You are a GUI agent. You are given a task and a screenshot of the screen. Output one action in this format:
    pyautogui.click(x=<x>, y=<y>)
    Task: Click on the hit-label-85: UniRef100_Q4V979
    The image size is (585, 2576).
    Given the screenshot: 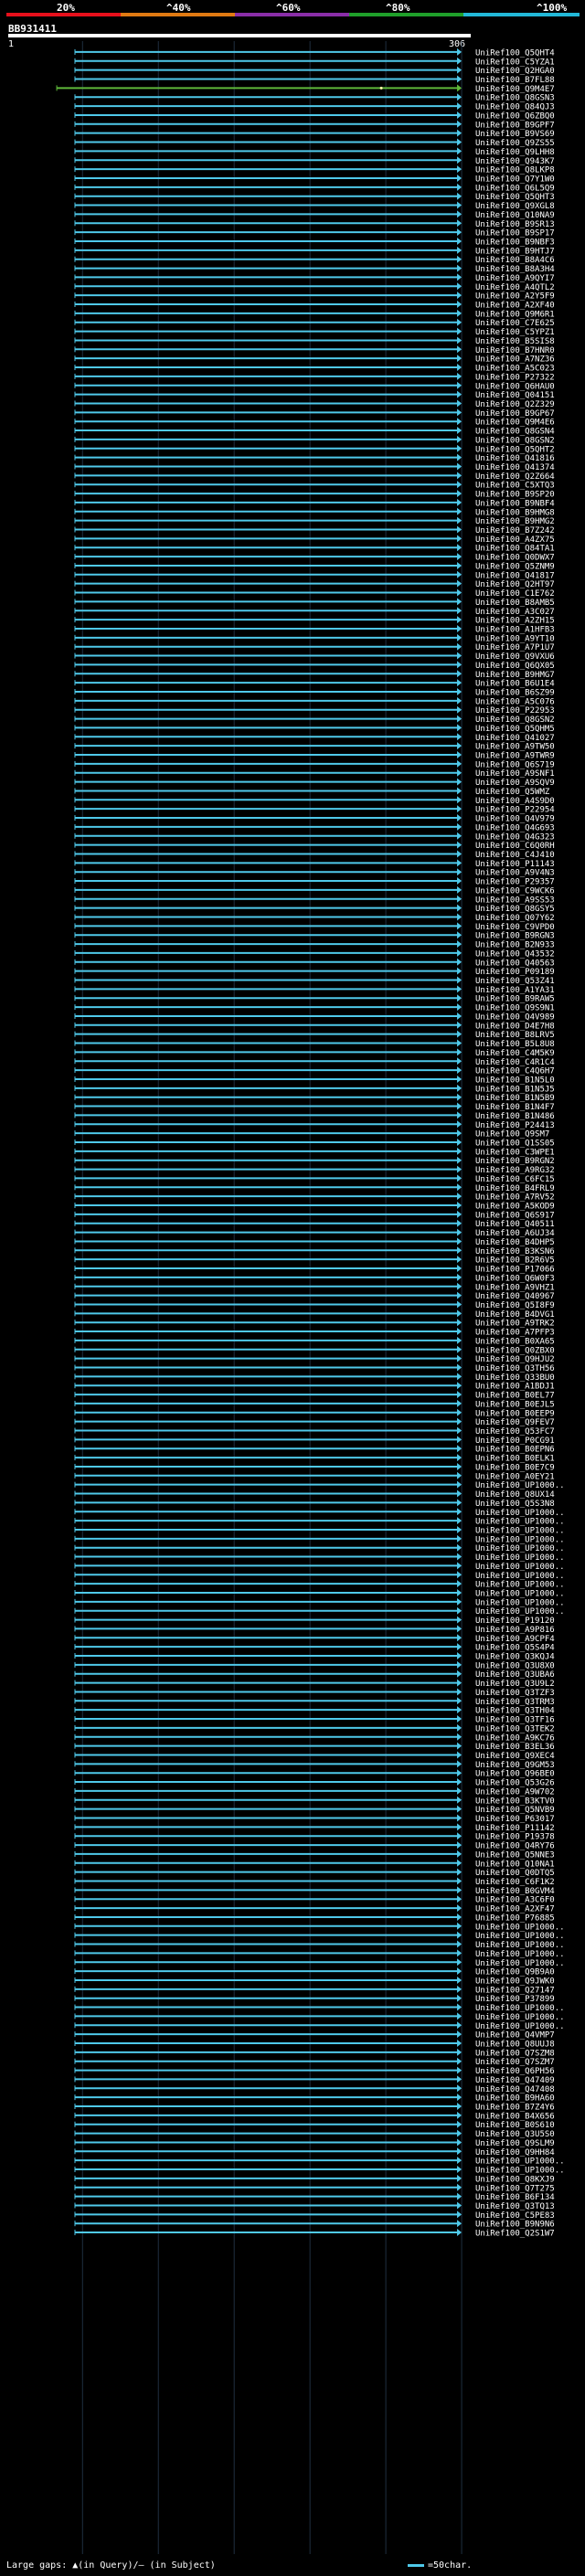 What is the action you would take?
    pyautogui.click(x=515, y=819)
    